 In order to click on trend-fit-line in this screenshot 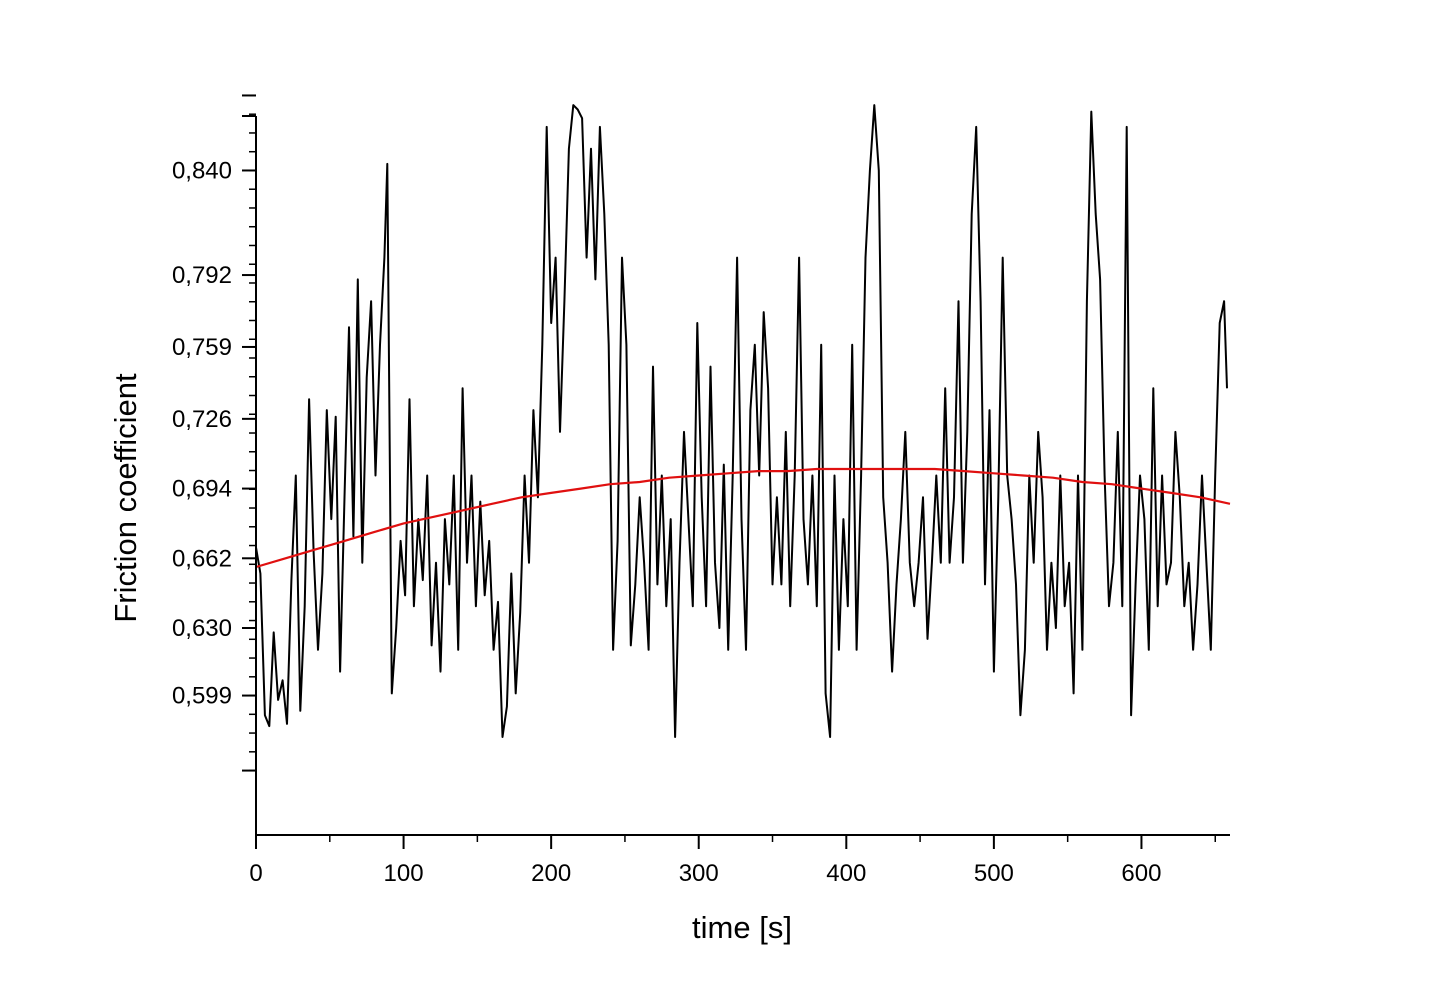, I will do `click(743, 518)`.